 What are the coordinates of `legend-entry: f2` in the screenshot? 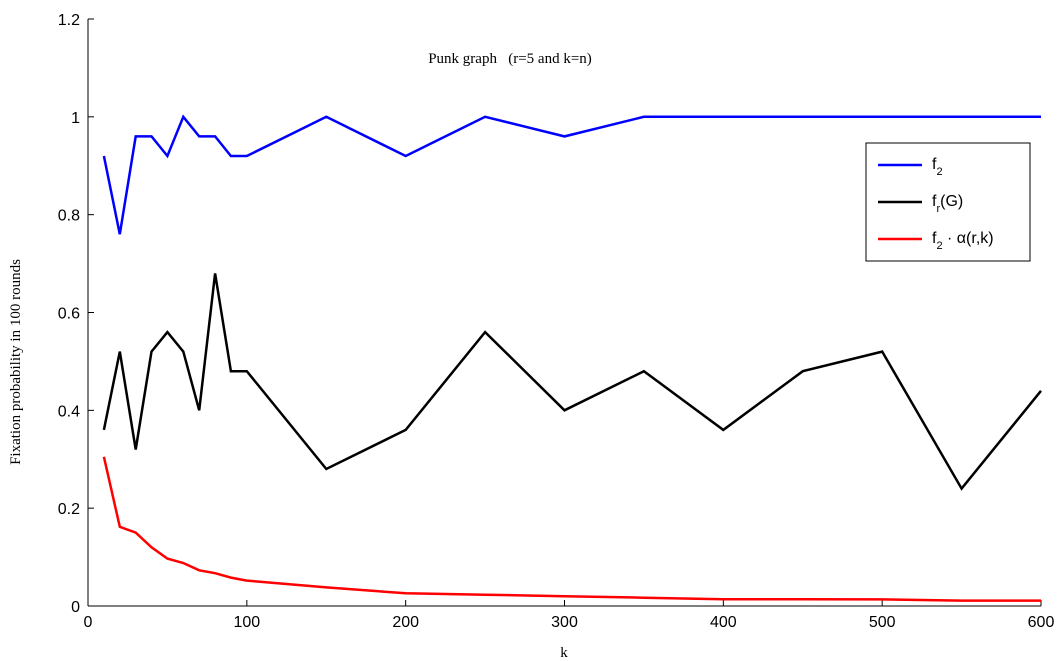 It's located at (937, 167).